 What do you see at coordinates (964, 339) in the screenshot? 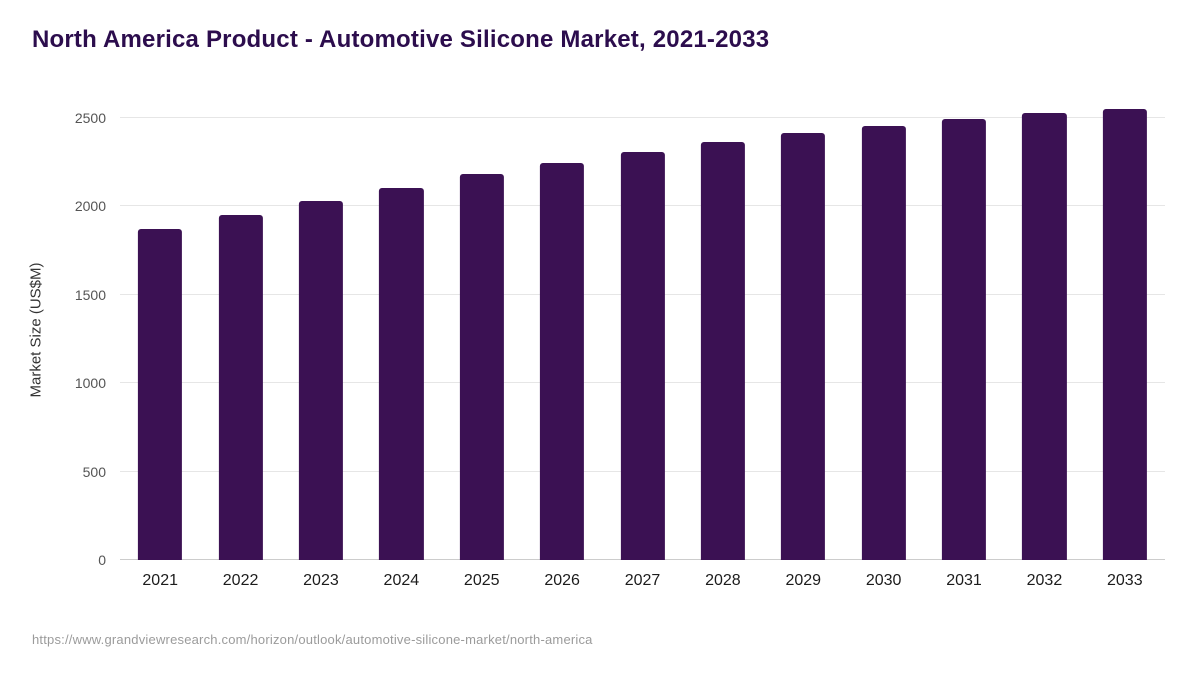
I see `bar-2031` at bounding box center [964, 339].